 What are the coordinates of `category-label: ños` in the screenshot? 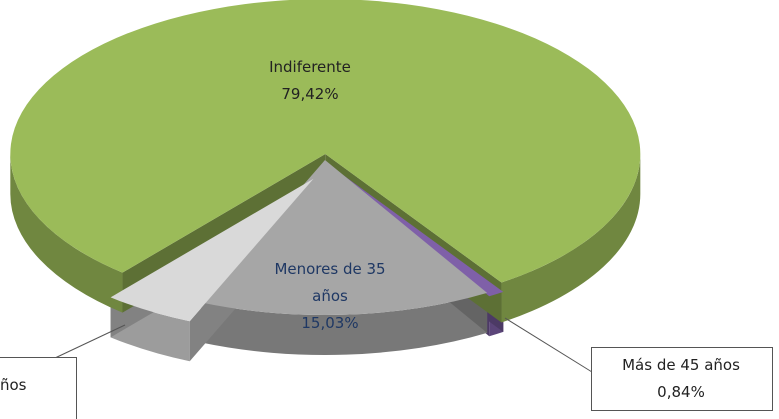 It's located at (13, 385).